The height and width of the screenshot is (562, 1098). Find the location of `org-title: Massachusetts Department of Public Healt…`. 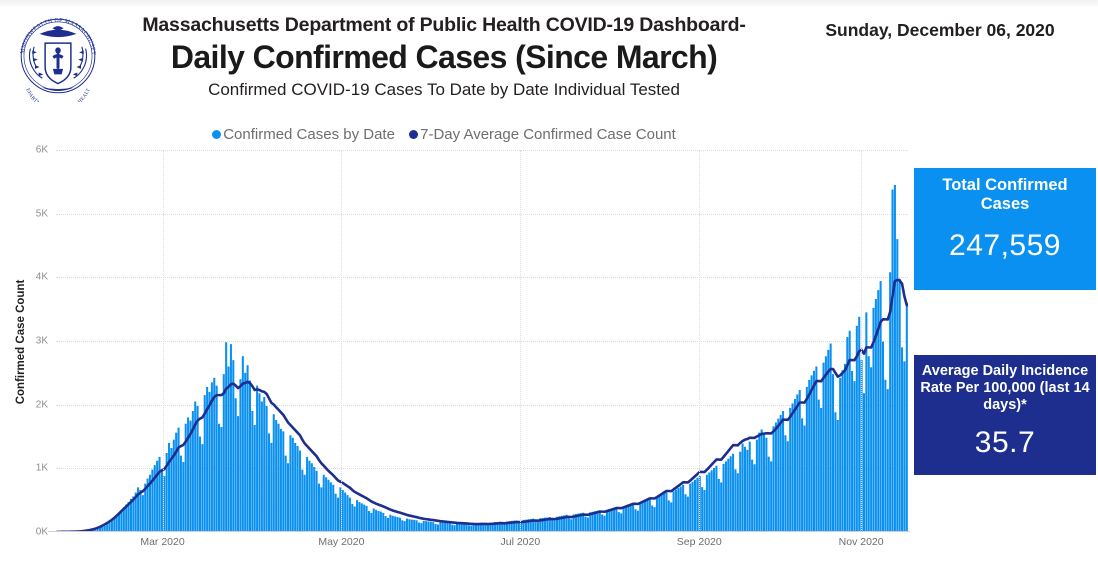

org-title: Massachusetts Department of Public Healt… is located at coordinates (444, 25).